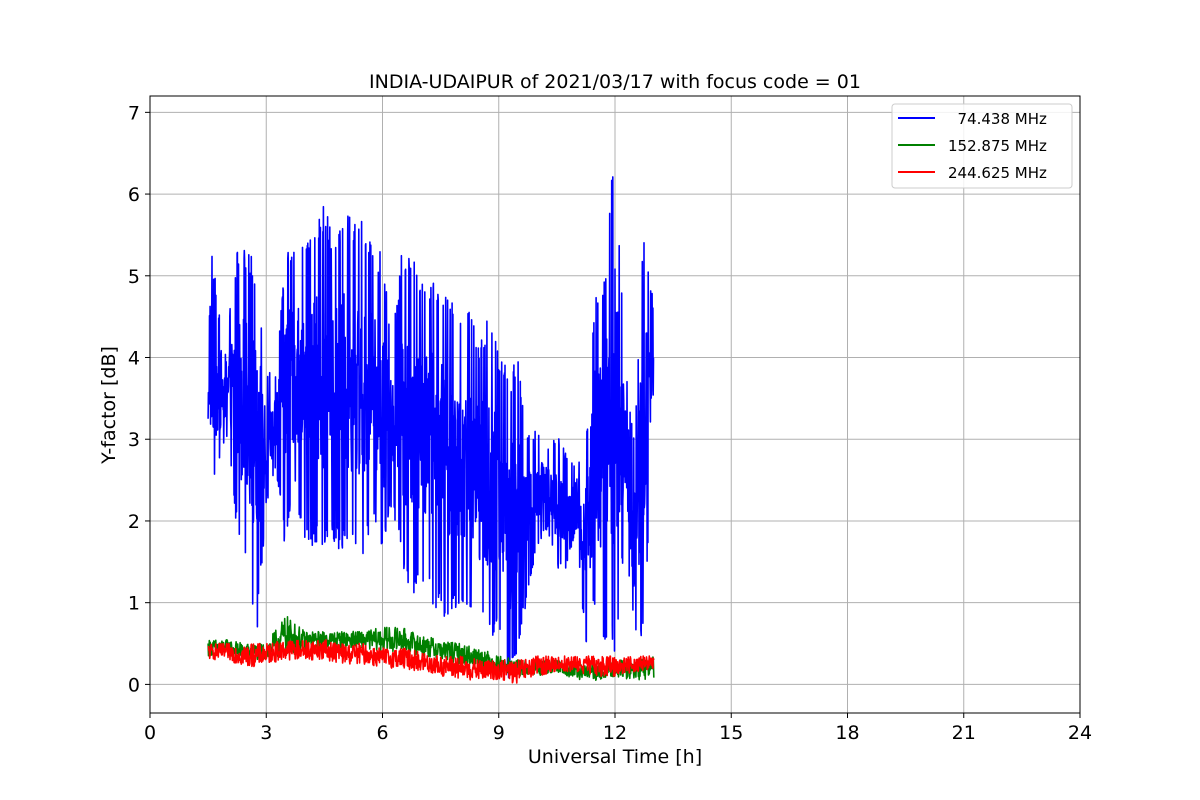 The height and width of the screenshot is (800, 1200). Describe the element at coordinates (997, 119) in the screenshot. I see `legend-label-74mhz: 74.438 MHz` at that location.